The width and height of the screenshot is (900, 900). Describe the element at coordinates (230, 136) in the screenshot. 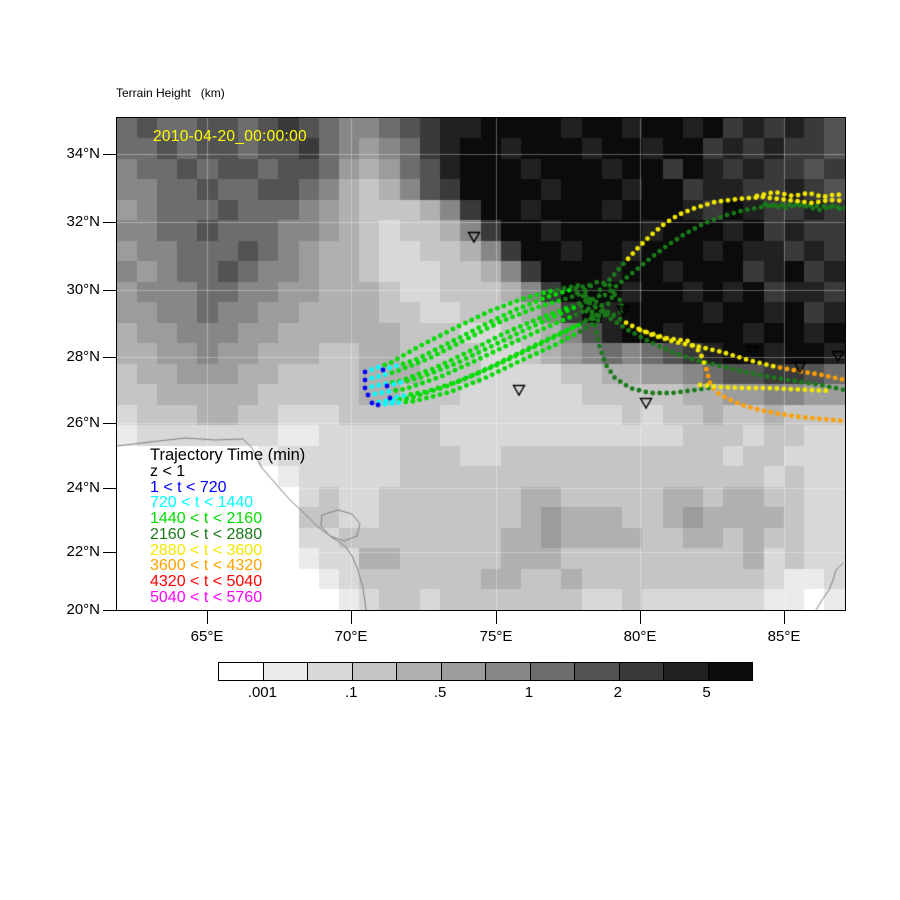

I see `timestamp-label: 2010-04-20_00:00:00` at that location.